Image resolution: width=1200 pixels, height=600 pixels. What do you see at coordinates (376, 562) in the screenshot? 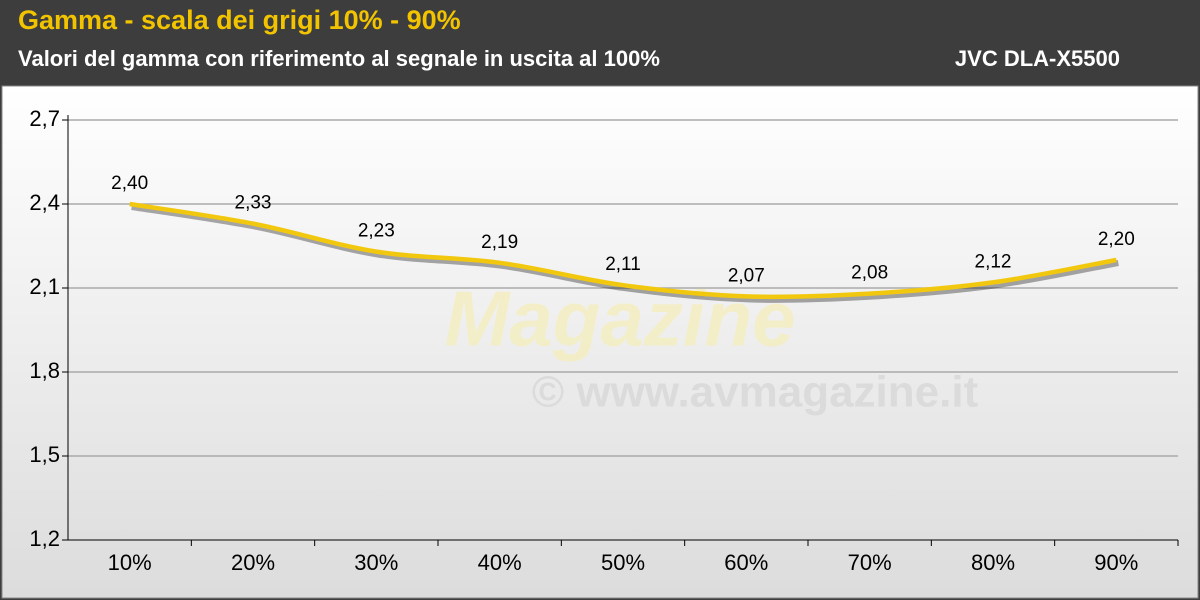
I see `x-tick-label: 30%` at bounding box center [376, 562].